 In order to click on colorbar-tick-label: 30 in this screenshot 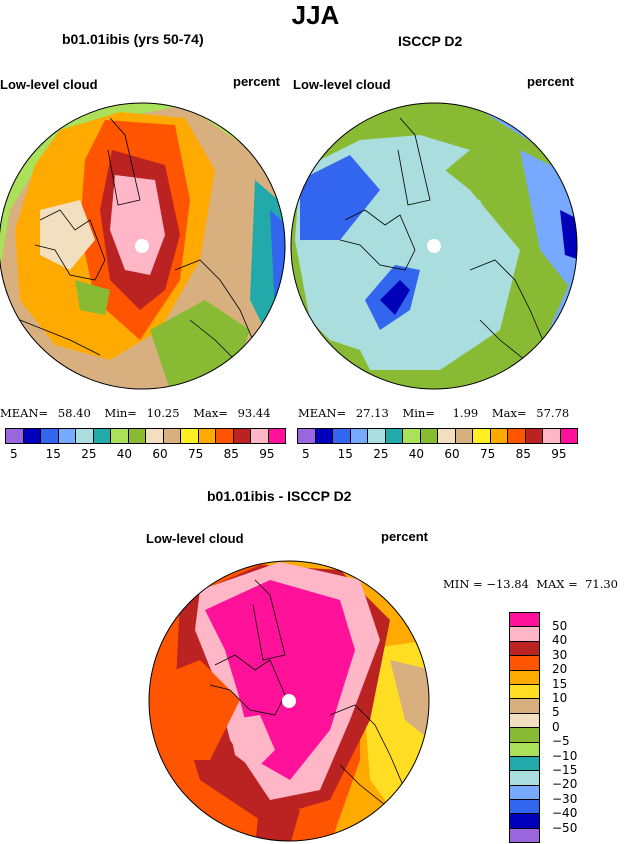, I will do `click(560, 654)`.